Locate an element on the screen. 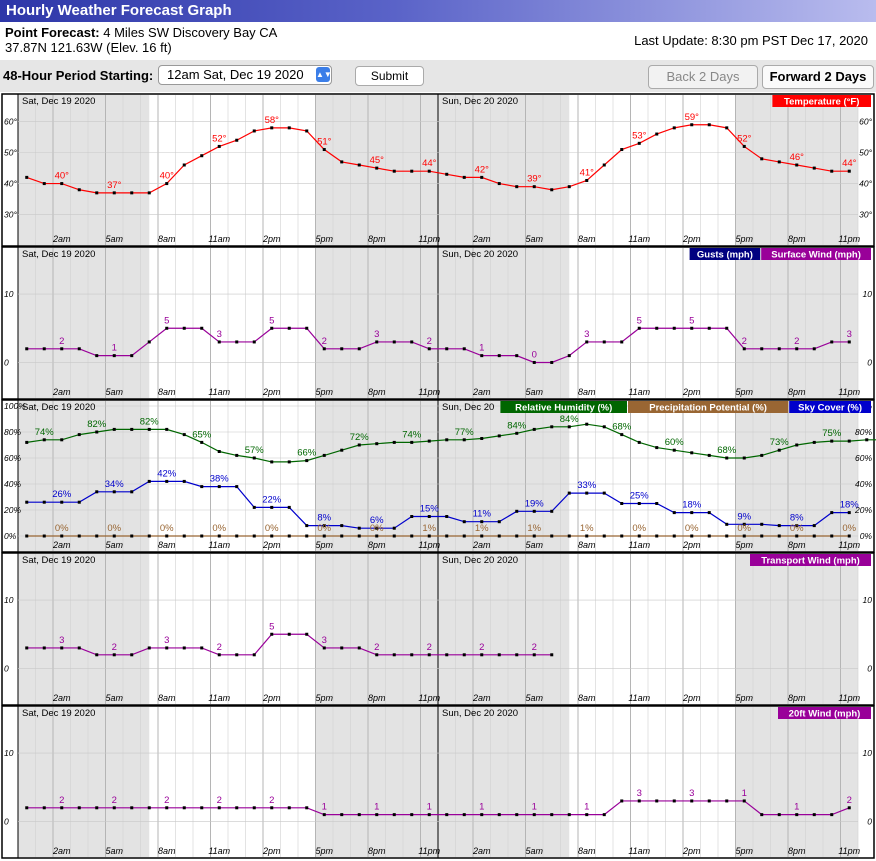  legend-swatch is located at coordinates (708, 407).